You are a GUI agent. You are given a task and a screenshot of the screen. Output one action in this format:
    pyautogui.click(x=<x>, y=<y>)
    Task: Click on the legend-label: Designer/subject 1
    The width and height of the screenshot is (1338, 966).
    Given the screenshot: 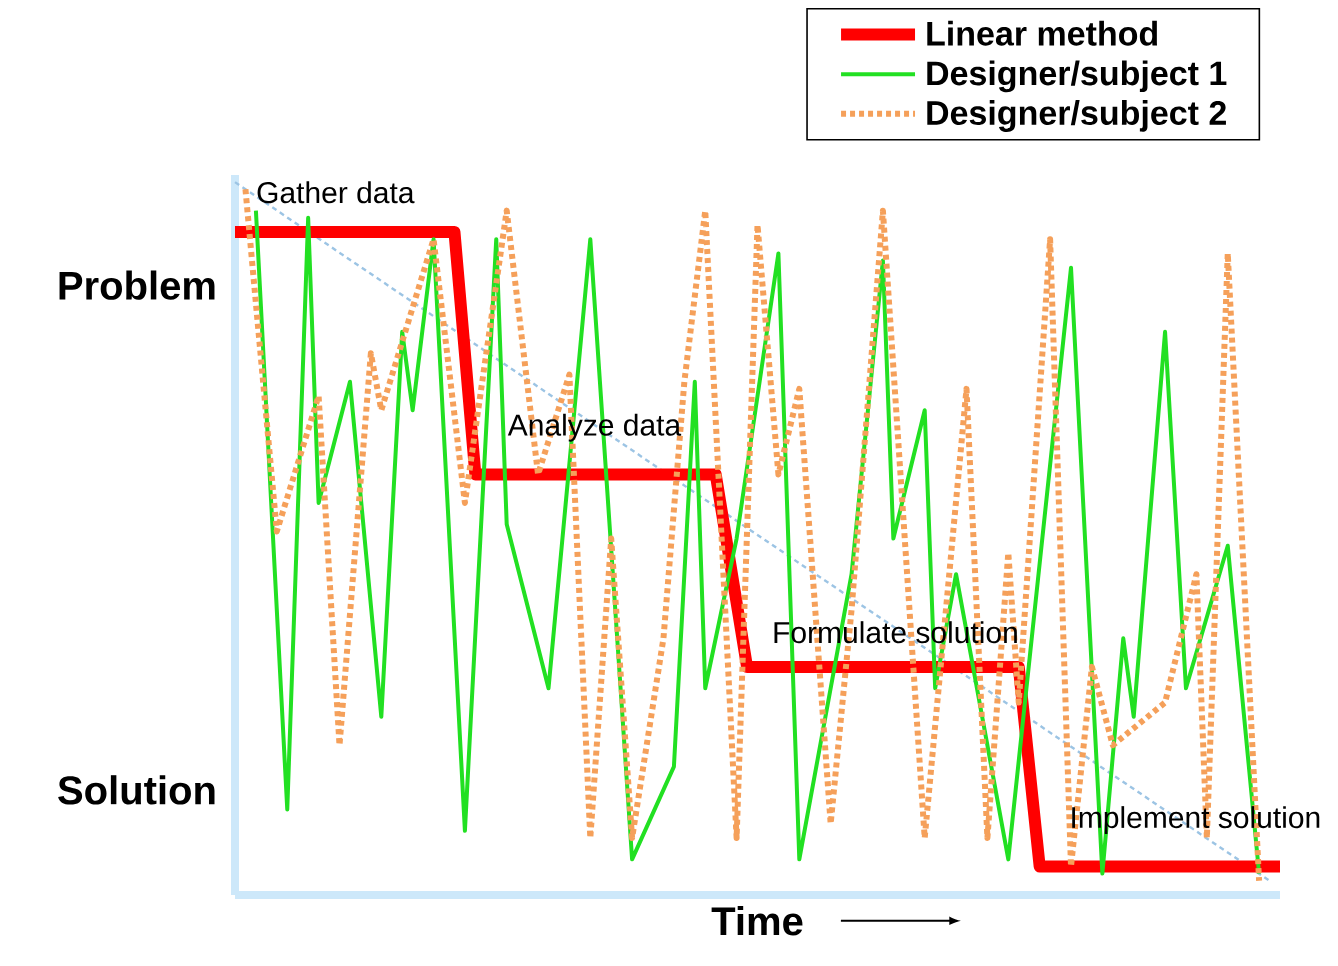 What is the action you would take?
    pyautogui.click(x=1077, y=76)
    